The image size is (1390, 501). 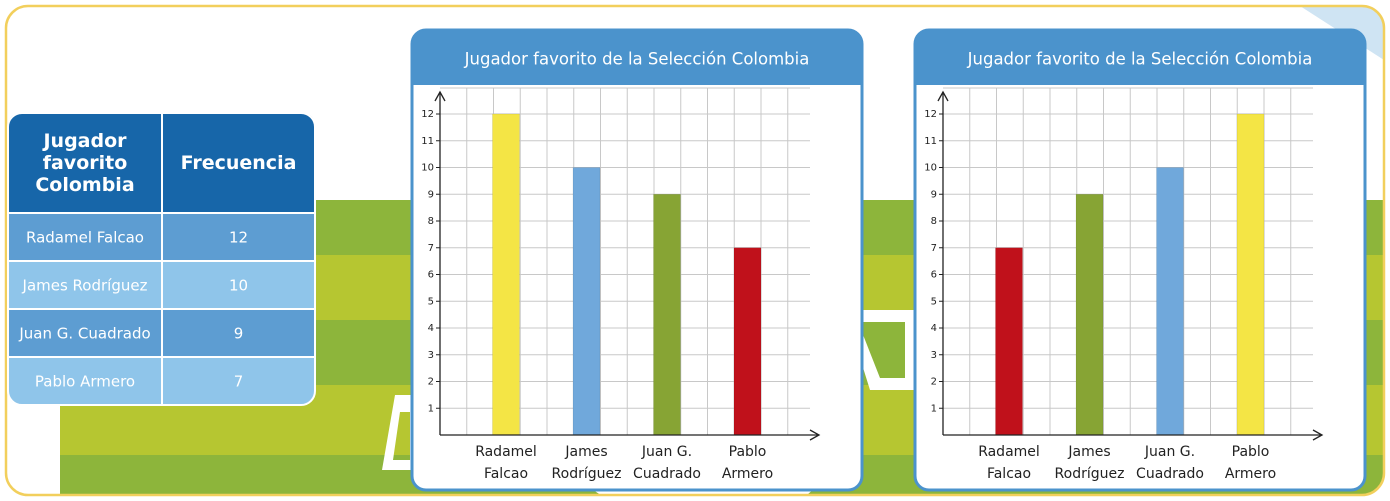 What do you see at coordinates (238, 238) in the screenshot?
I see `table-cell: 12` at bounding box center [238, 238].